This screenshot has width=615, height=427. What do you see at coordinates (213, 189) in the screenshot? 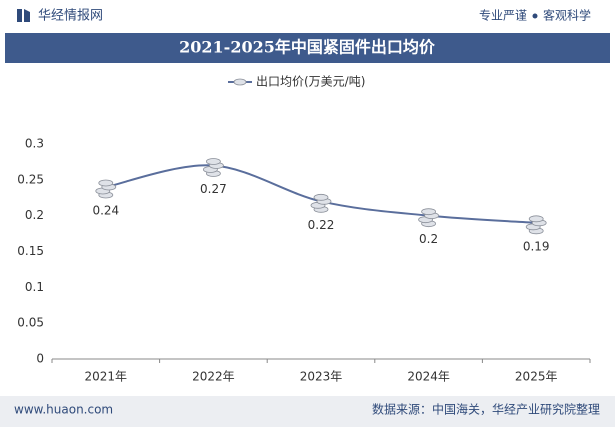
I see `data-label: 0.27` at bounding box center [213, 189].